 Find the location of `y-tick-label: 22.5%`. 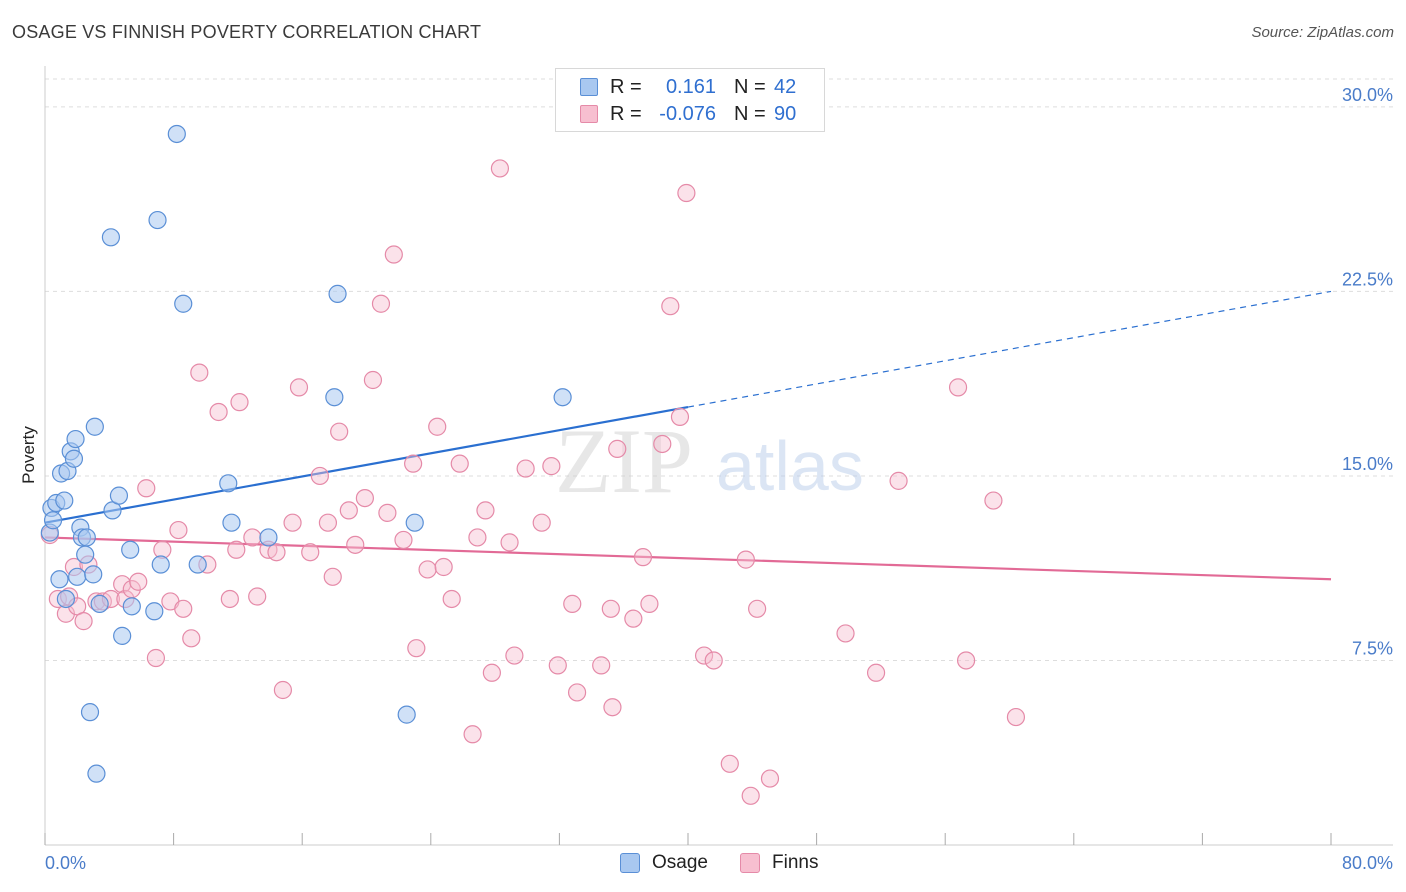

y-tick-label: 22.5% is located at coordinates (1367, 279).